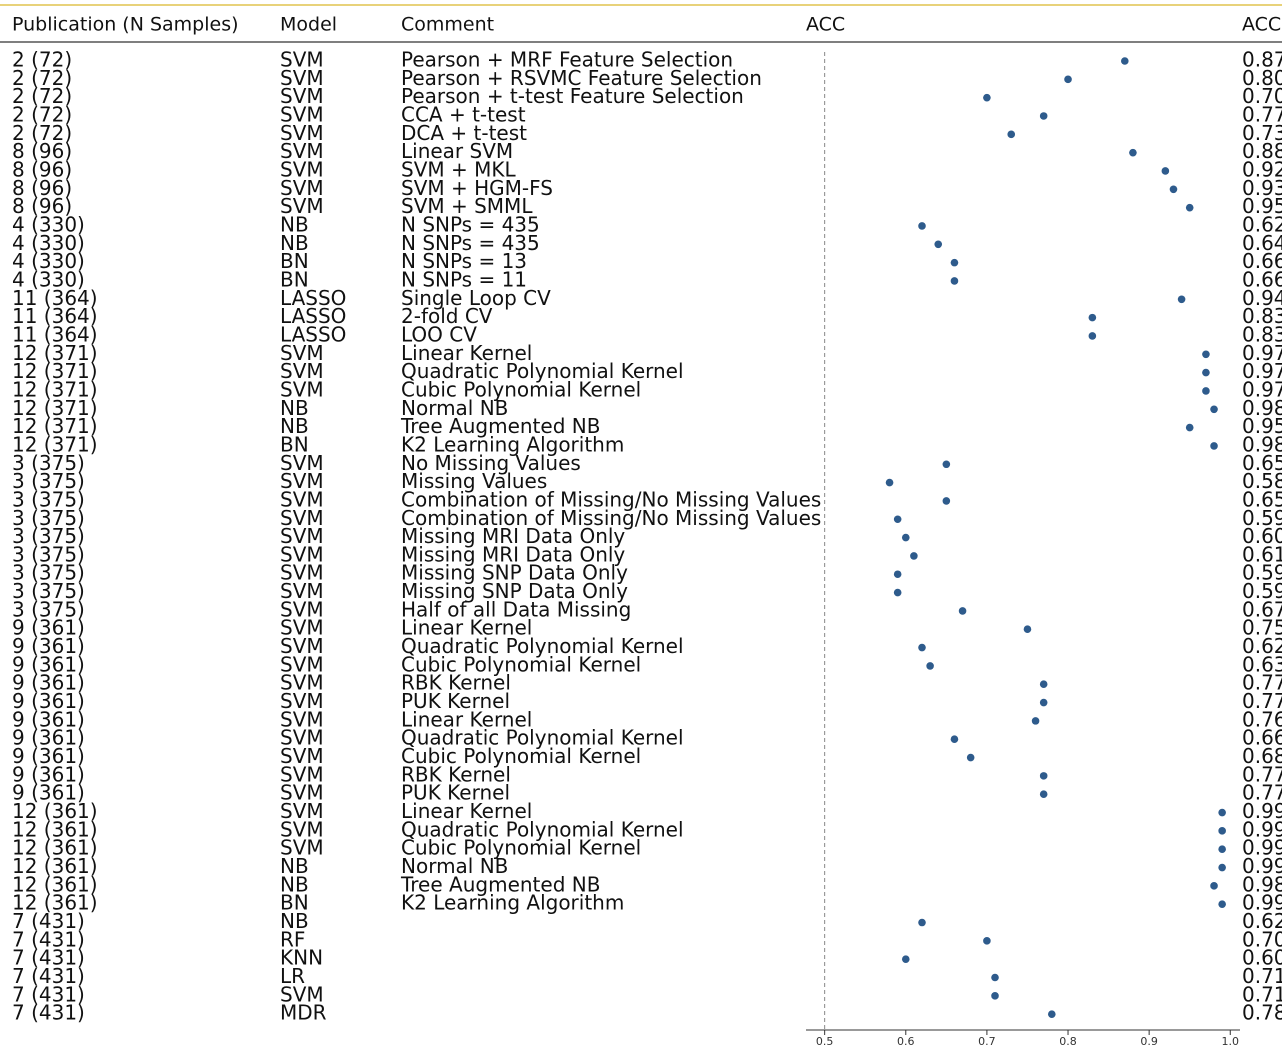  I want to click on acc-label: 0.93, so click(1262, 188).